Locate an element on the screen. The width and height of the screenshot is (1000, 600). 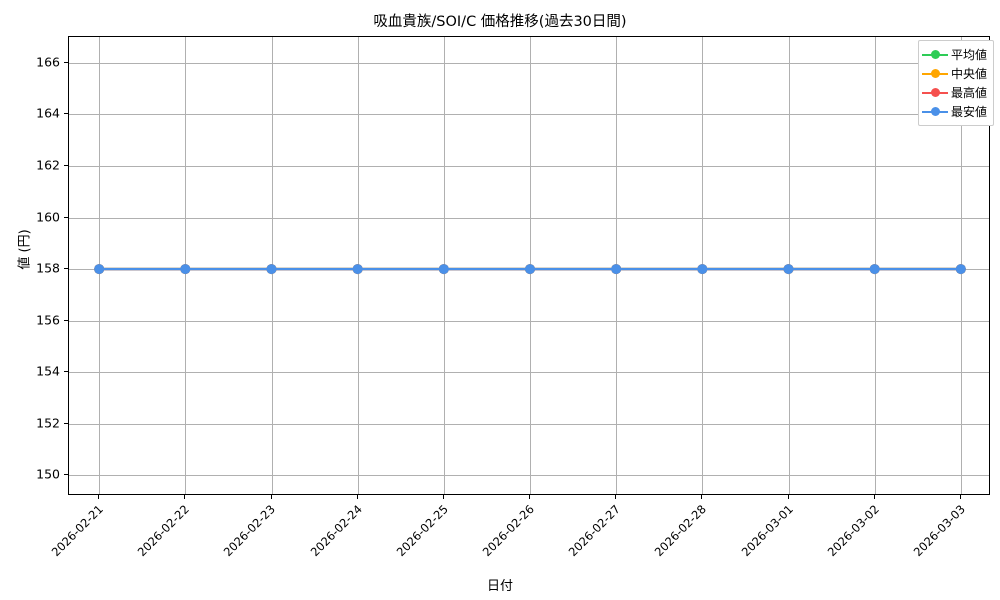
y-axis-label: 値 (円) is located at coordinates (25, 249).